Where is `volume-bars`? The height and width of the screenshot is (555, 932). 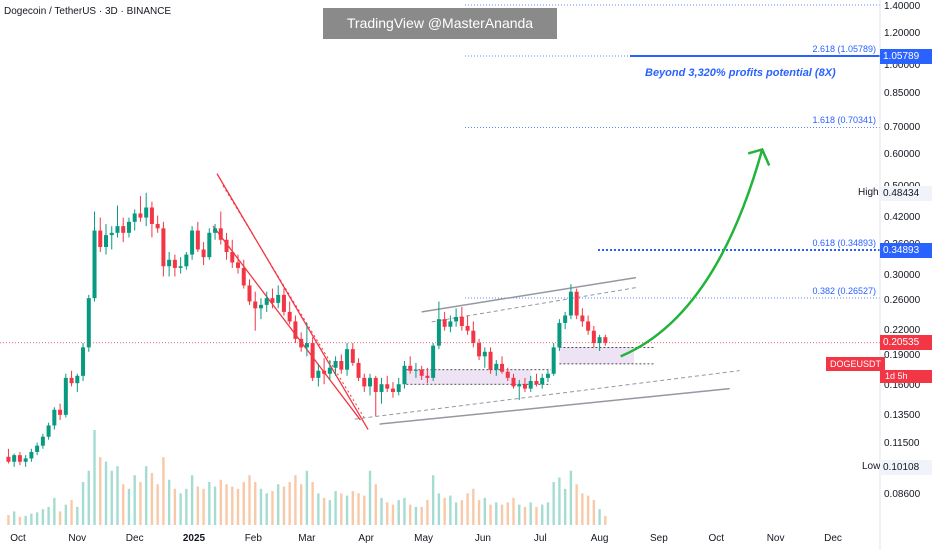
volume-bars is located at coordinates (307, 477).